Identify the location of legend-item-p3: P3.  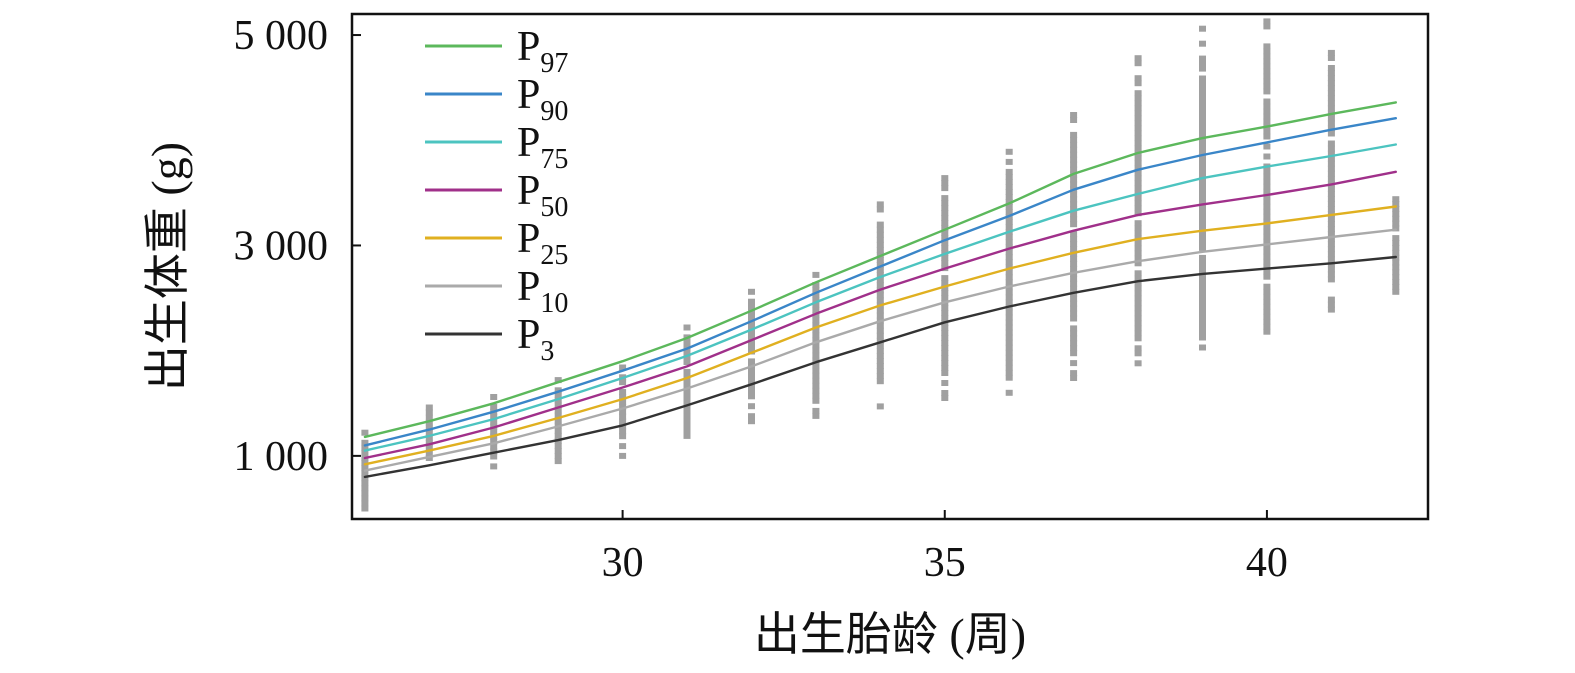
(489, 339).